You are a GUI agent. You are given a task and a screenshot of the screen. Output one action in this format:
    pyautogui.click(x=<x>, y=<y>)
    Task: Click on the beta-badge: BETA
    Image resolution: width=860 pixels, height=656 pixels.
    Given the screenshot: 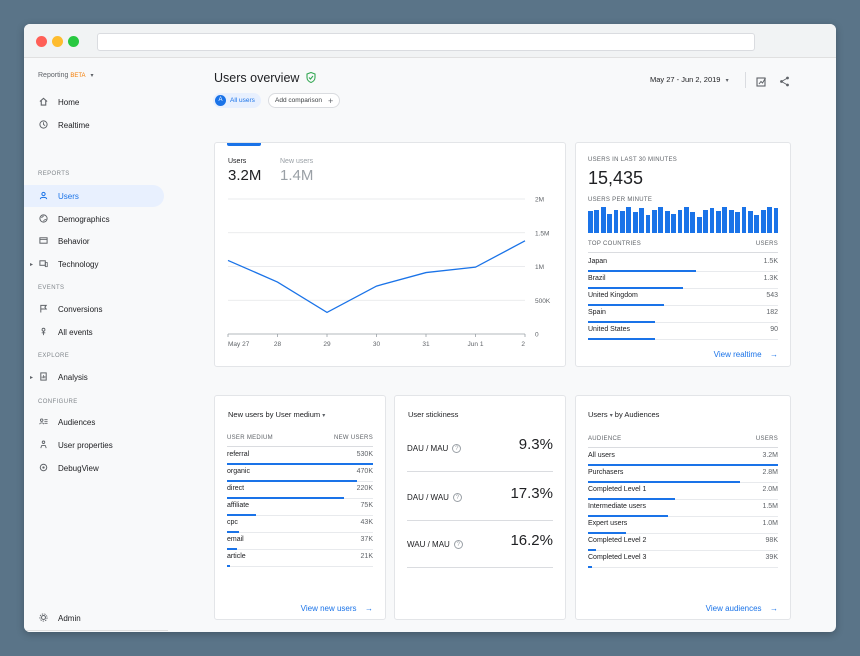 What is the action you would take?
    pyautogui.click(x=78, y=76)
    